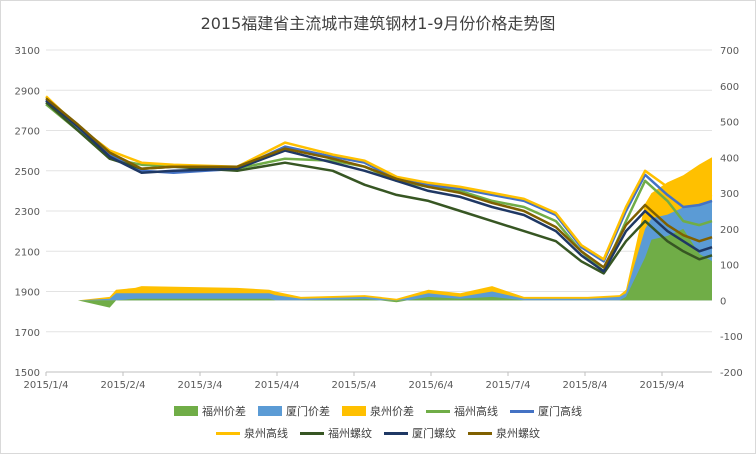 The image size is (756, 454). I want to click on legend-label: 厦门价差, so click(308, 411).